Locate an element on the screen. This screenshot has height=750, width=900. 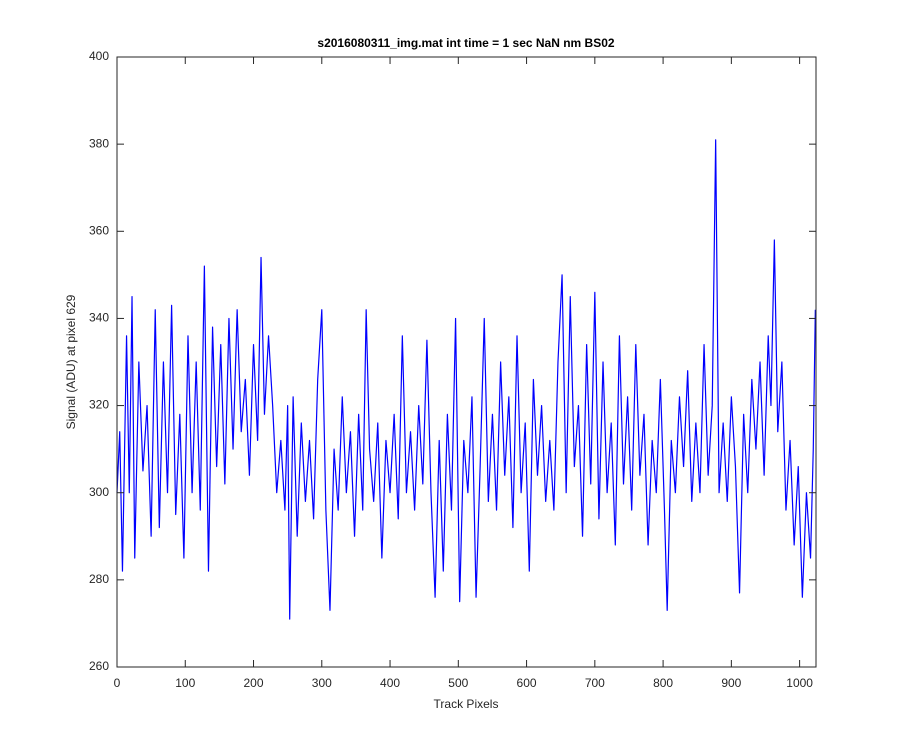
y-tick-label: 340 is located at coordinates (99, 318).